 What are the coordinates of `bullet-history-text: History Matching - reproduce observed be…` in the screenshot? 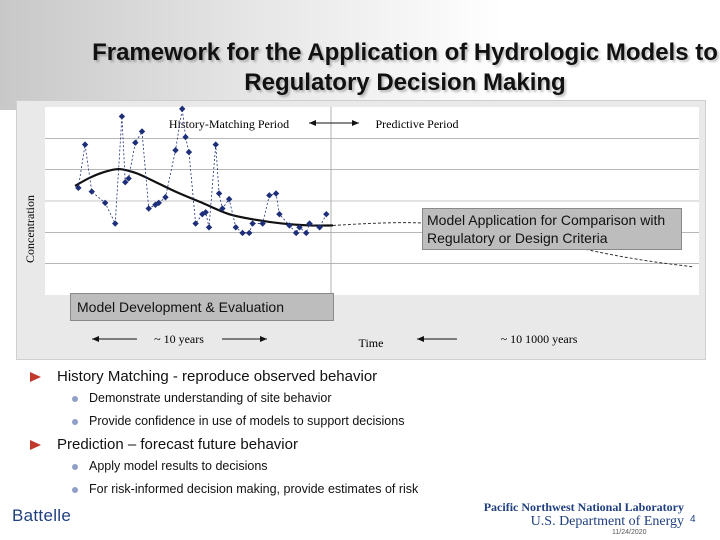 It's located at (217, 376).